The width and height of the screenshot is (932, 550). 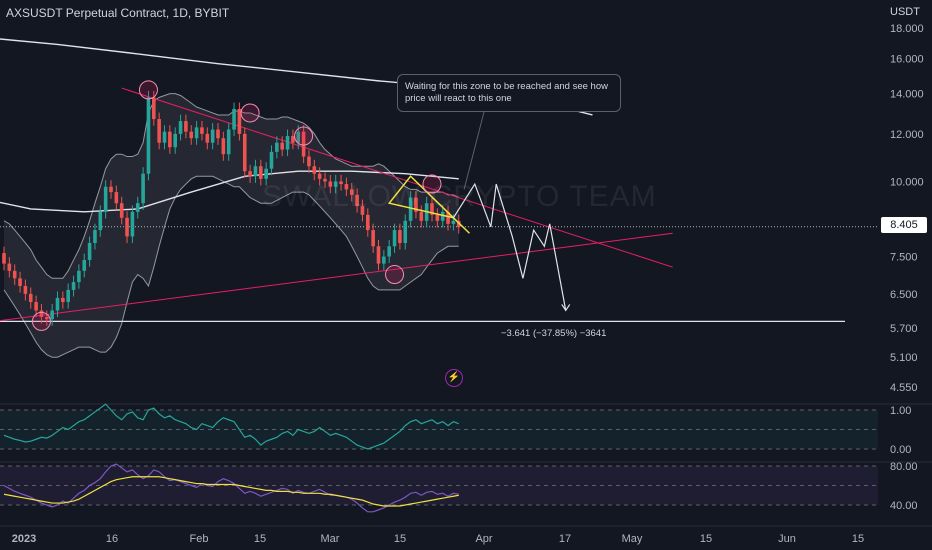 What do you see at coordinates (231, 488) in the screenshot?
I see `oscillator-line` at bounding box center [231, 488].